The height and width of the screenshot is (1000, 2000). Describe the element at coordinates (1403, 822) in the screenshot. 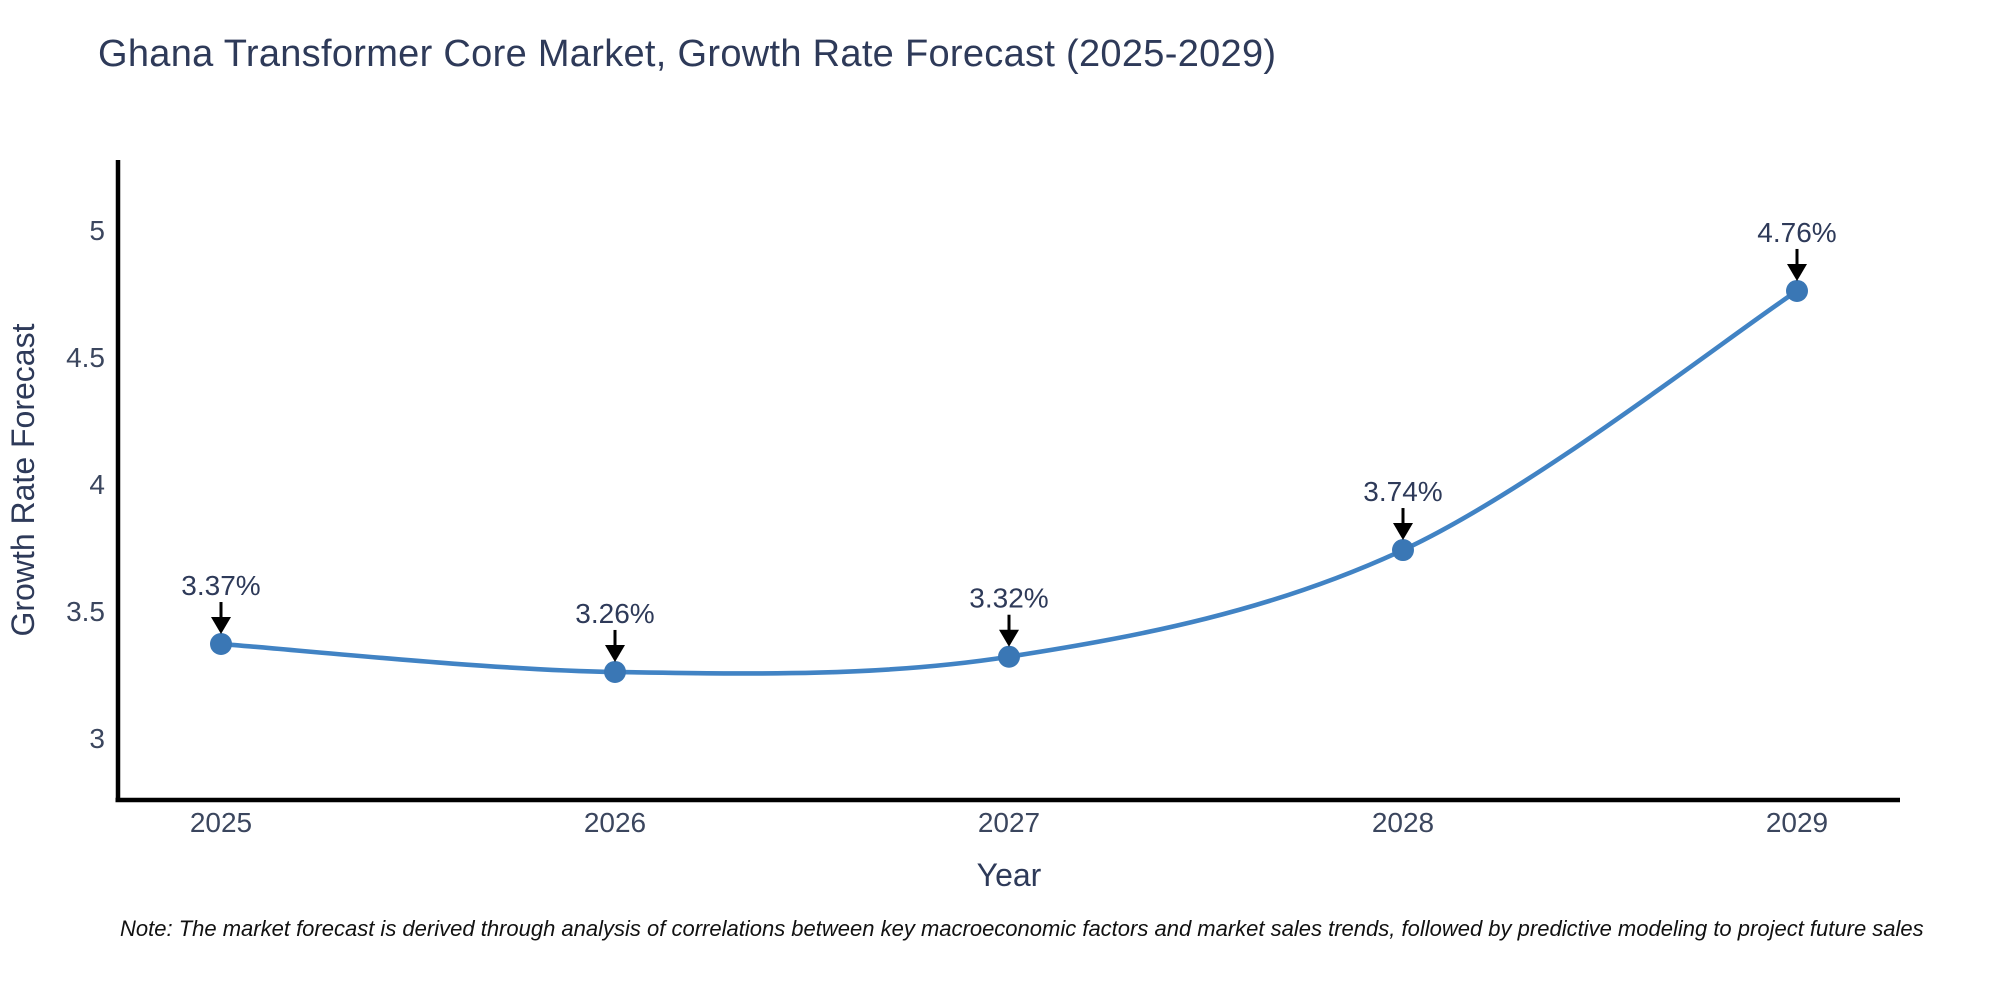

I see `x-tick-label: 2028` at that location.